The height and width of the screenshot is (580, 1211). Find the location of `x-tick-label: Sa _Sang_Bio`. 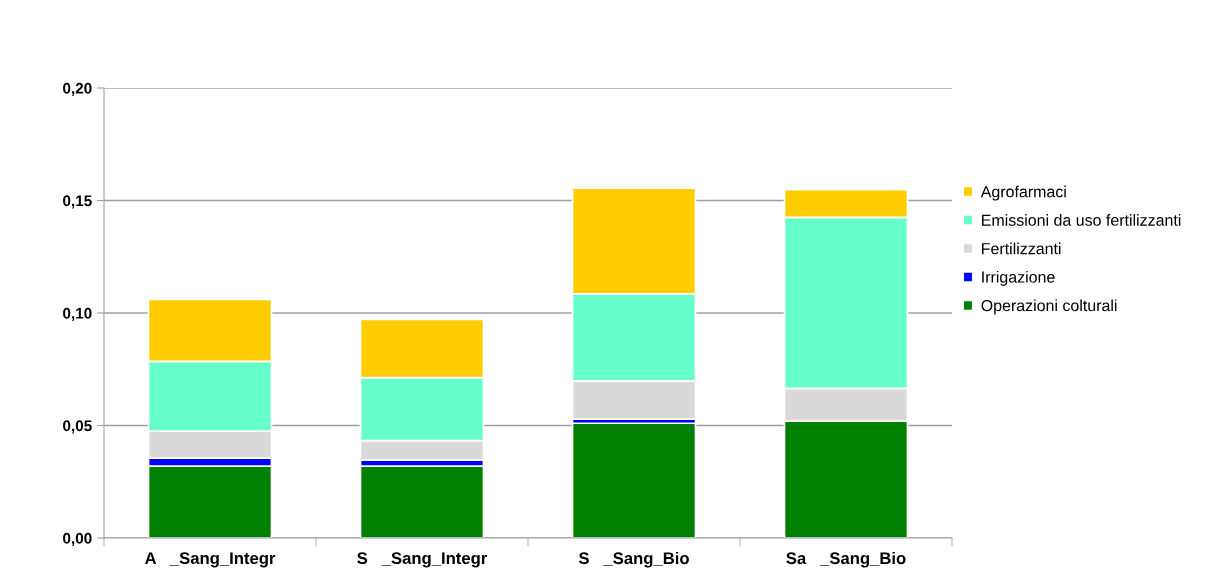

x-tick-label: Sa _Sang_Bio is located at coordinates (846, 559).